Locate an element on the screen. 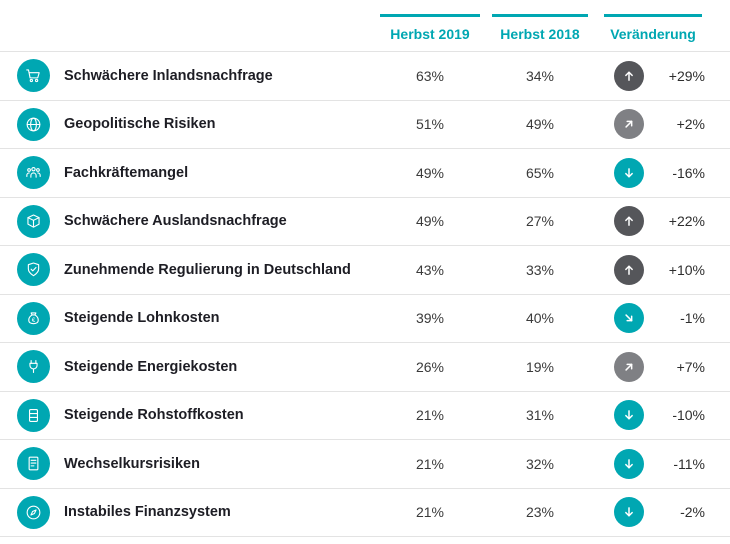 Image resolution: width=730 pixels, height=544 pixels. value-2019: 51% is located at coordinates (430, 124).